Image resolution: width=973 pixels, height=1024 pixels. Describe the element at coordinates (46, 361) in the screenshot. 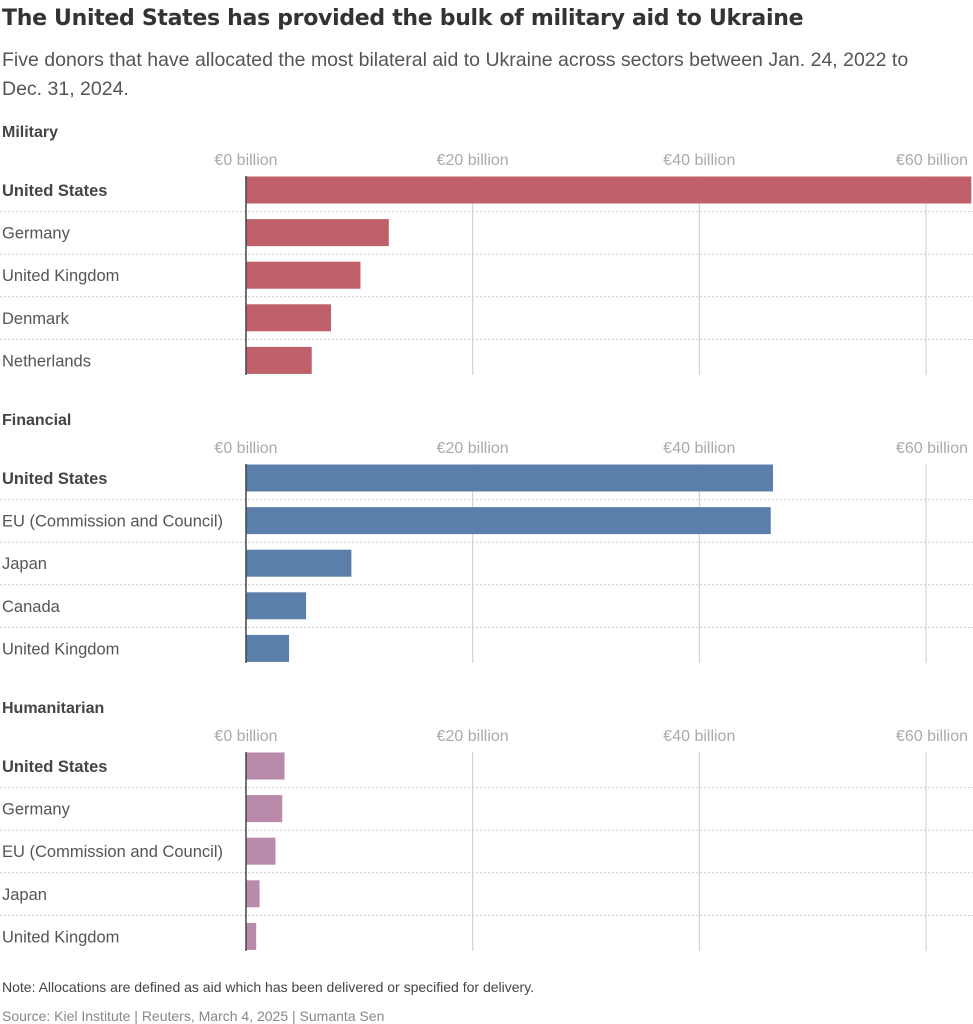

I see `category-label: Netherlands` at that location.